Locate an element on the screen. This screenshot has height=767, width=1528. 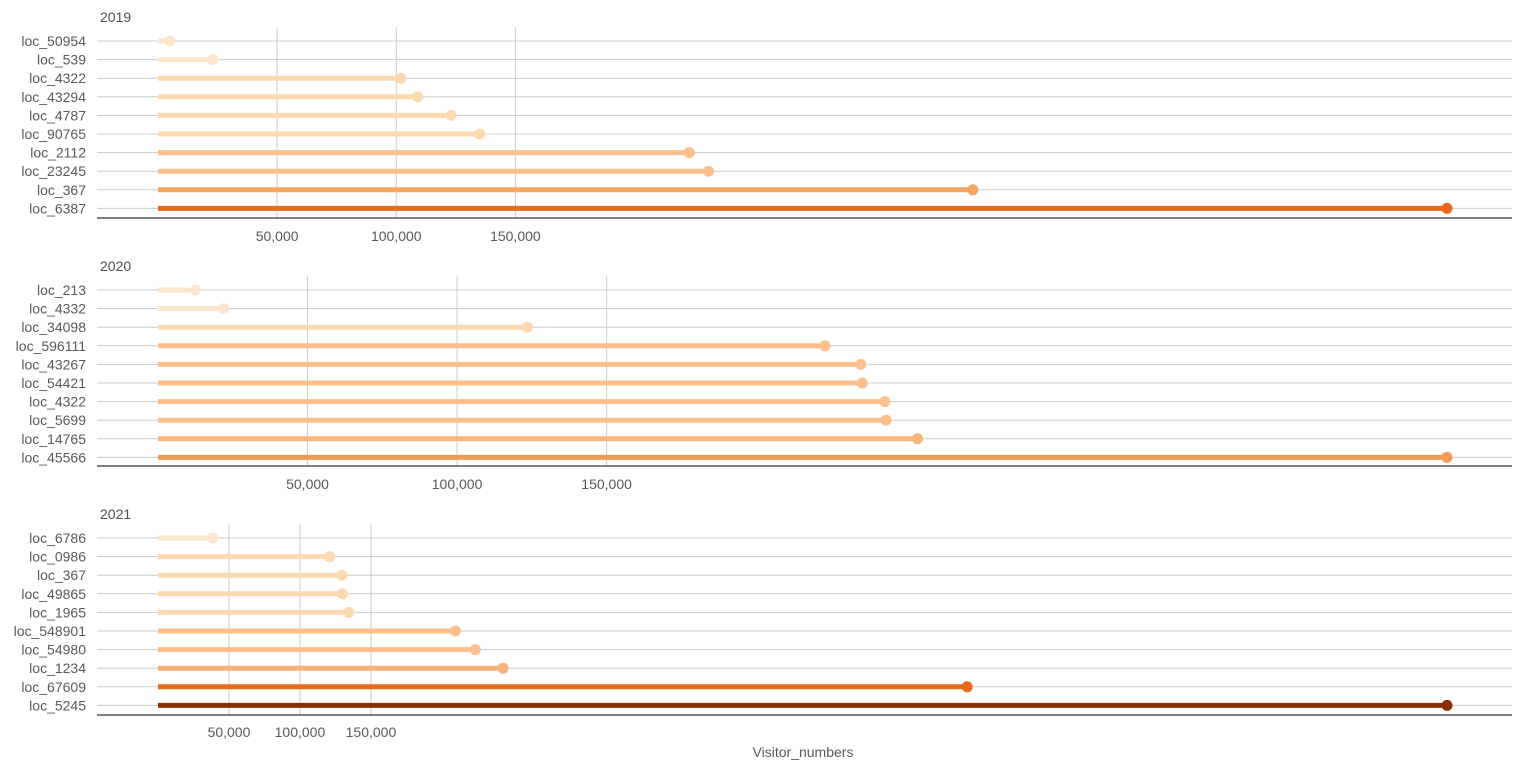
category-label: loc_1965 is located at coordinates (57, 612).